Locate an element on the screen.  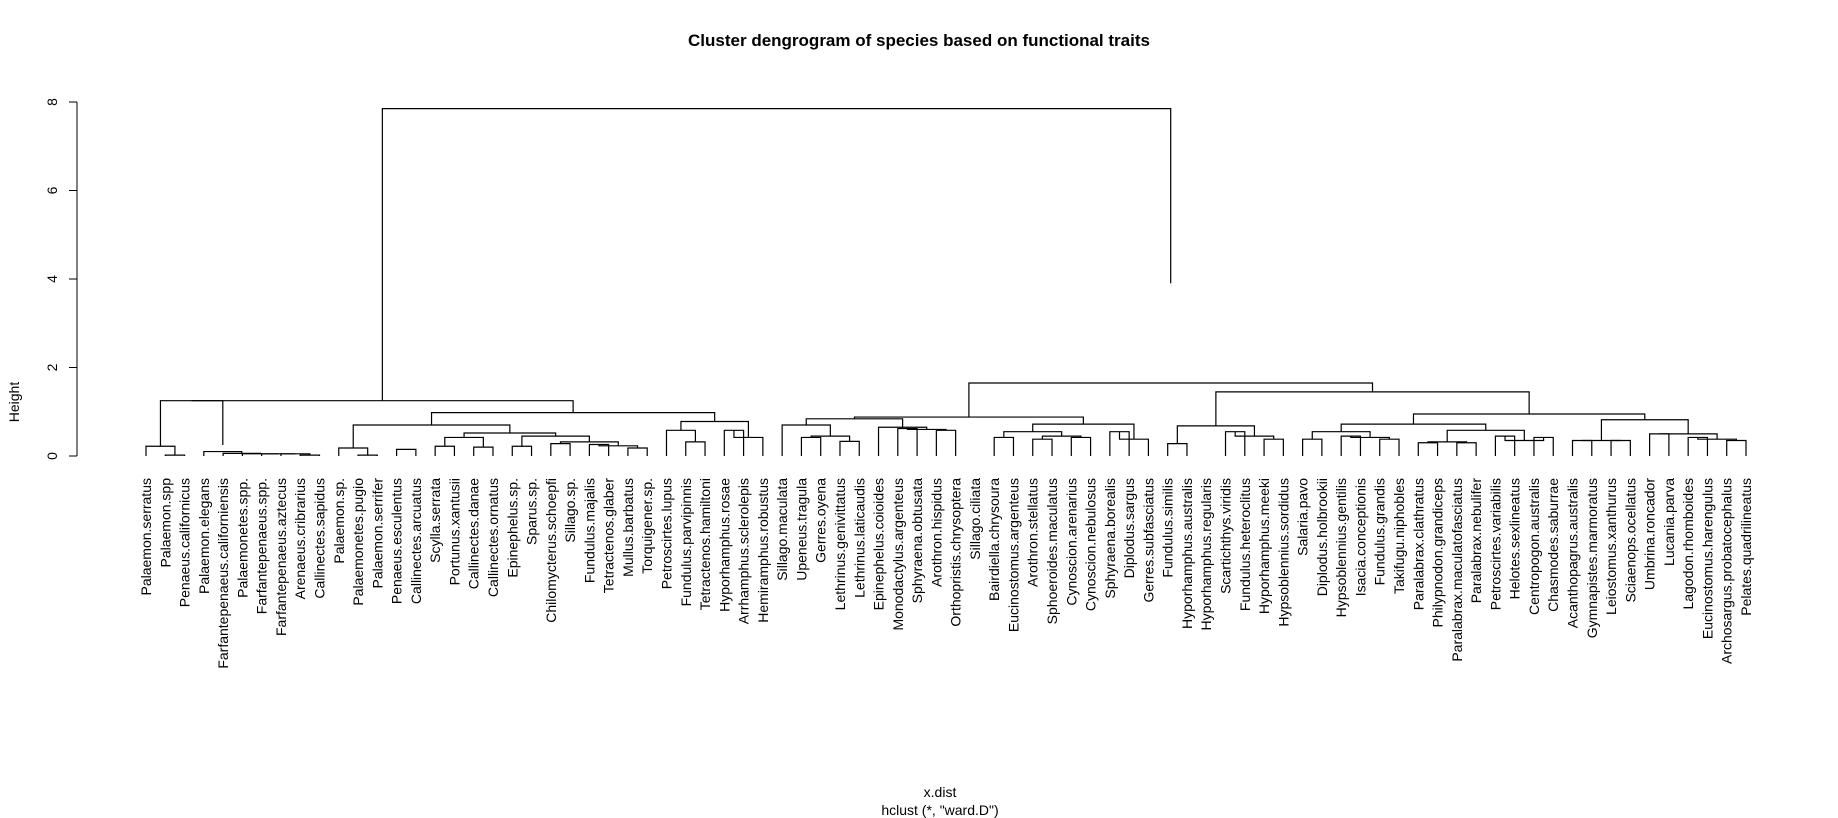
leaf-label: Sillago.ciliata is located at coordinates (975, 519).